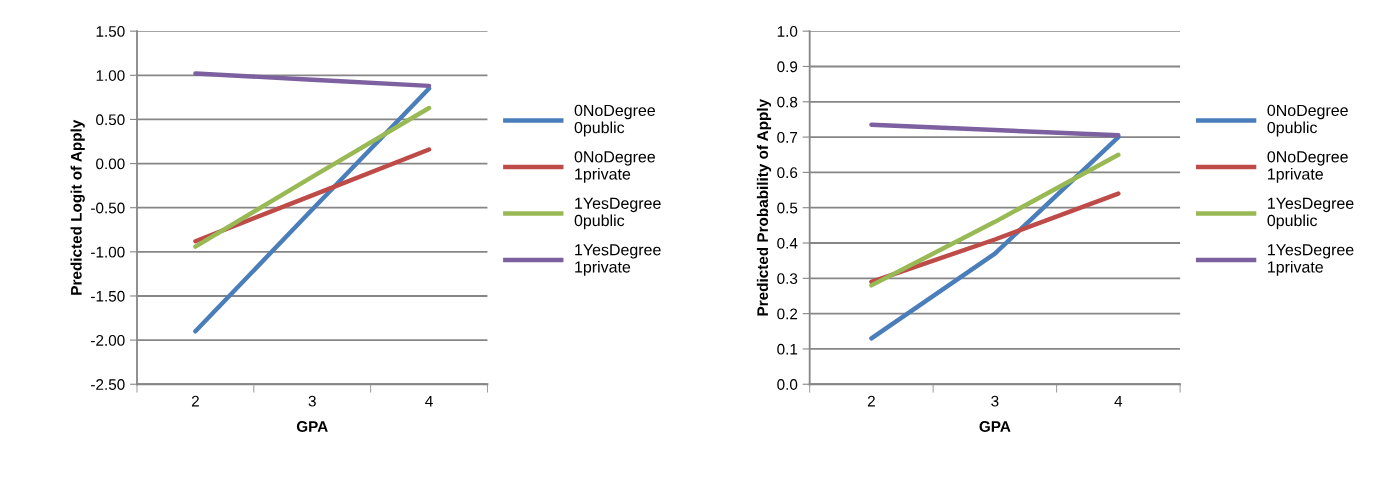 The height and width of the screenshot is (487, 1377). I want to click on y-tick-label: 0.0, so click(787, 384).